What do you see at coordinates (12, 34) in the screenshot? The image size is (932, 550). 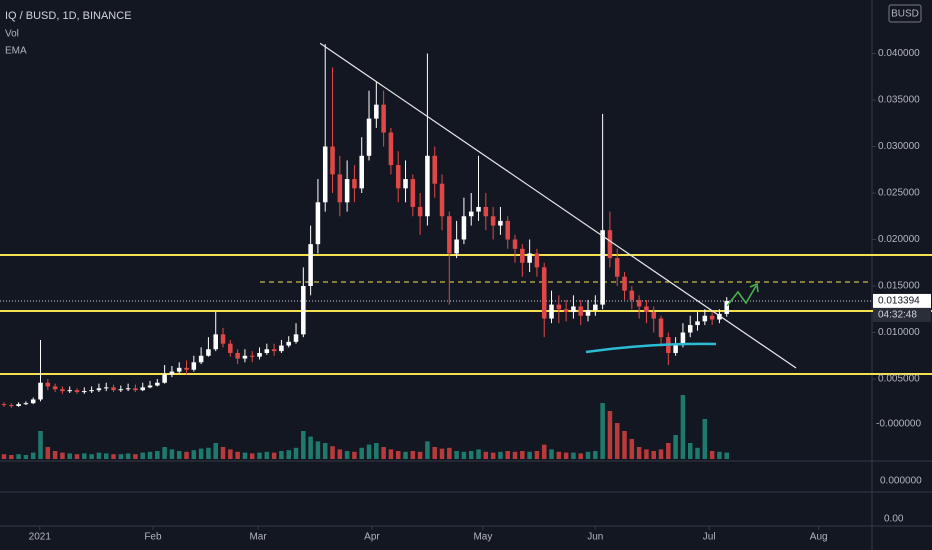 I see `indicator-label: Vol` at bounding box center [12, 34].